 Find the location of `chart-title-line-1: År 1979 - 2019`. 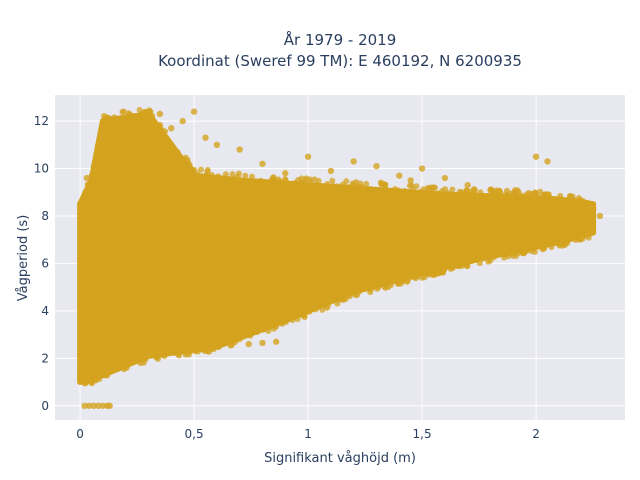

chart-title-line-1: År 1979 - 2019 is located at coordinates (340, 39).